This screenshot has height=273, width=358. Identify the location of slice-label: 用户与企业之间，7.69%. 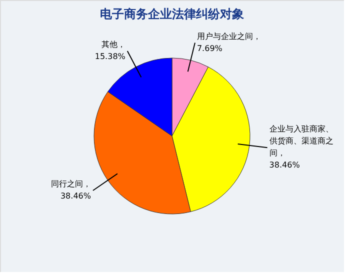
(228, 42).